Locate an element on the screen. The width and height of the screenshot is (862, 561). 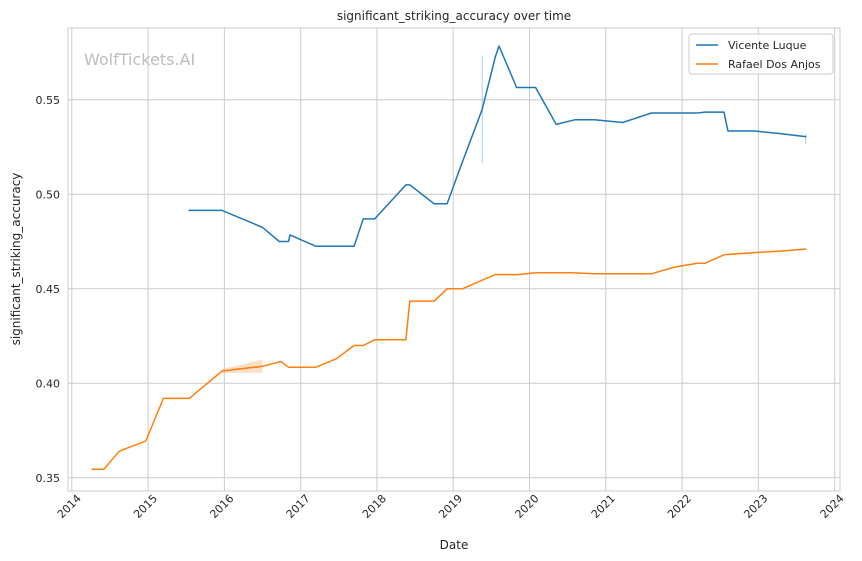
x-axis-label: Date is located at coordinates (454, 545).